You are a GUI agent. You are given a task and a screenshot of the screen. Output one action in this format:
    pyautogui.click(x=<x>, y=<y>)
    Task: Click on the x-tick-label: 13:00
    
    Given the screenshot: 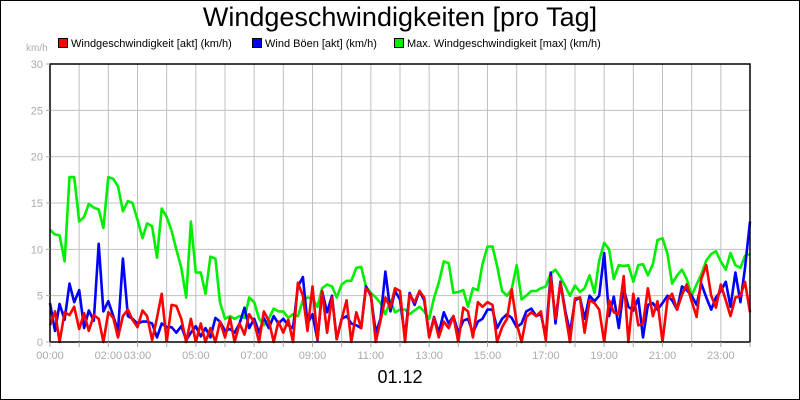 What is the action you would take?
    pyautogui.click(x=429, y=356)
    